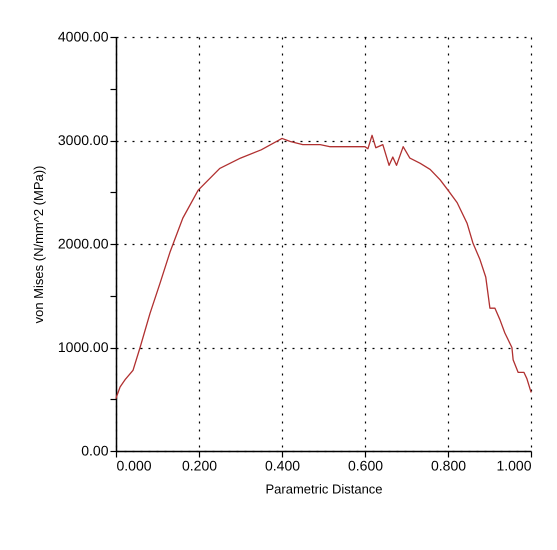 This screenshot has height=550, width=557. I want to click on y-tick-label: 4000.00, so click(83, 36).